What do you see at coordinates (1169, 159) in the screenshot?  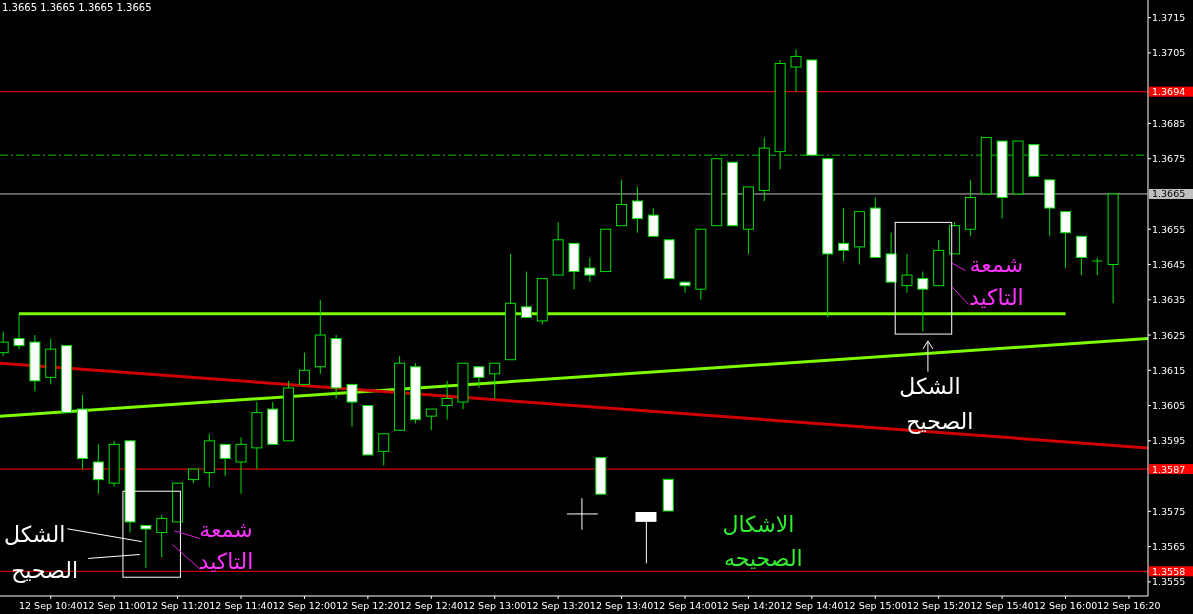 I see `y-tick-label: 1.3675` at bounding box center [1169, 159].